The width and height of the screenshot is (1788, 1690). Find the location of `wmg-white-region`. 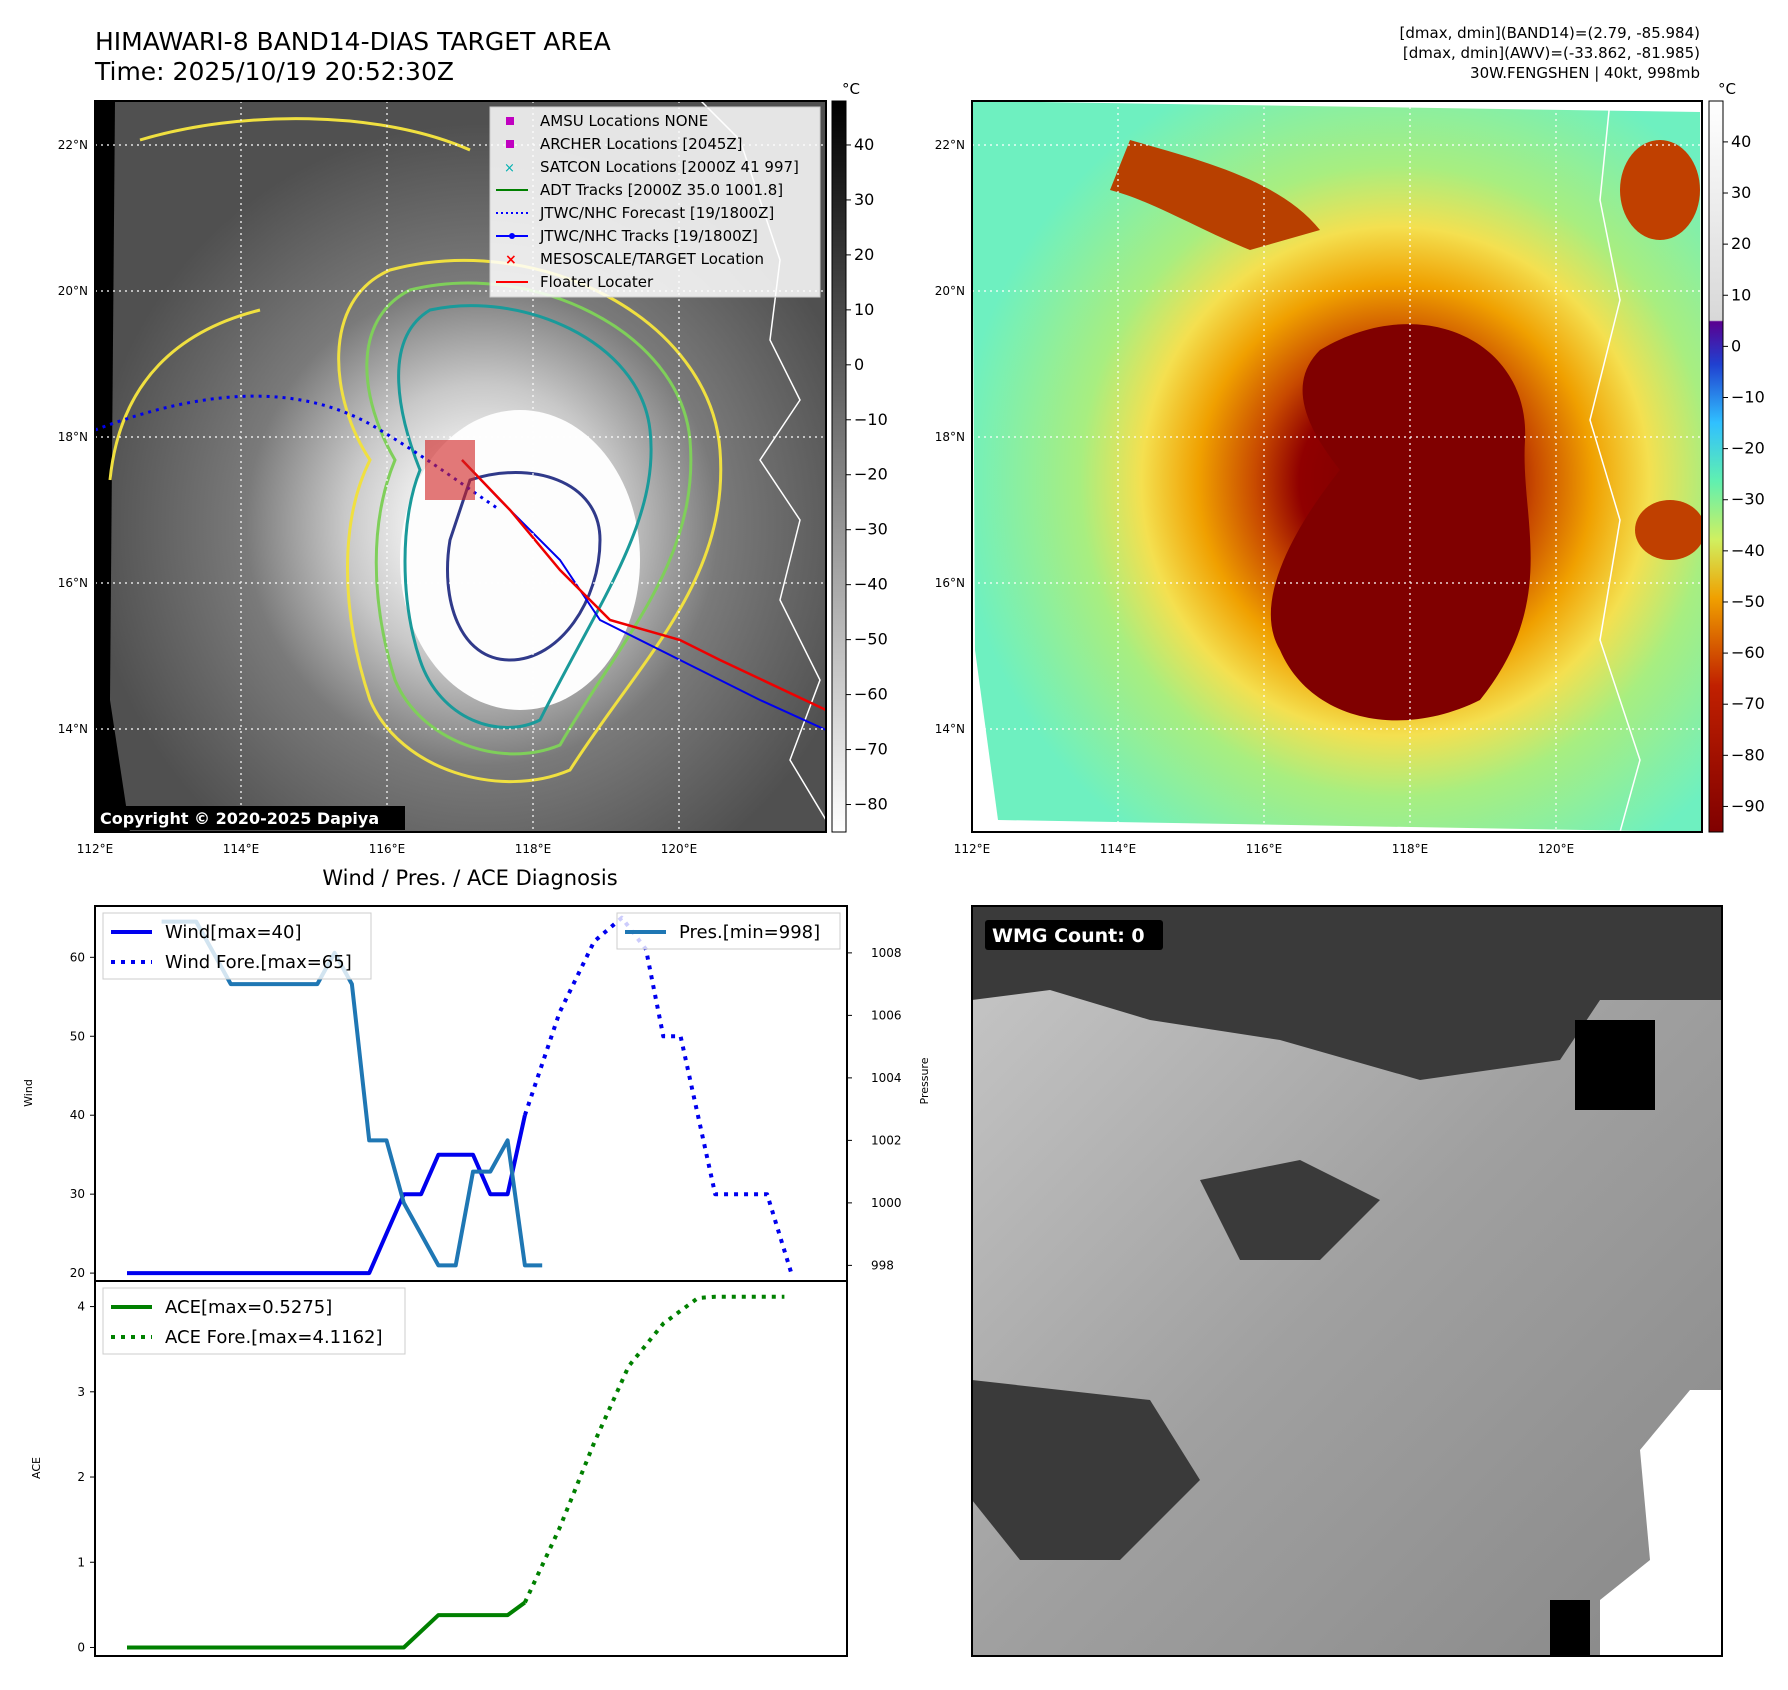

wmg-white-region is located at coordinates (1661, 1523).